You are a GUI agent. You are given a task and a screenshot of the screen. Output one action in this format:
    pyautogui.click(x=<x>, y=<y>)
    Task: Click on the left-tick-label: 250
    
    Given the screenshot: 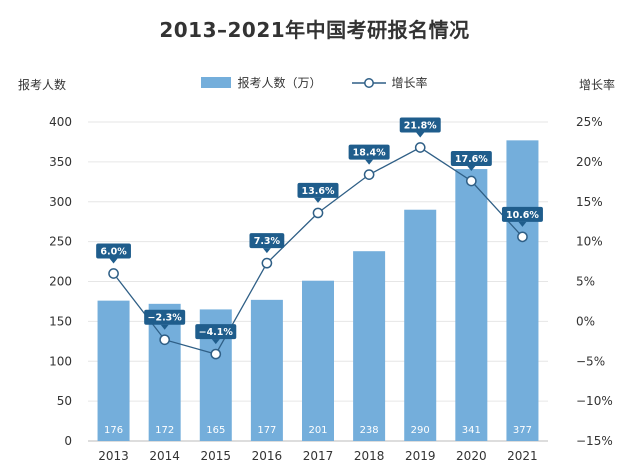 What is the action you would take?
    pyautogui.click(x=60, y=242)
    